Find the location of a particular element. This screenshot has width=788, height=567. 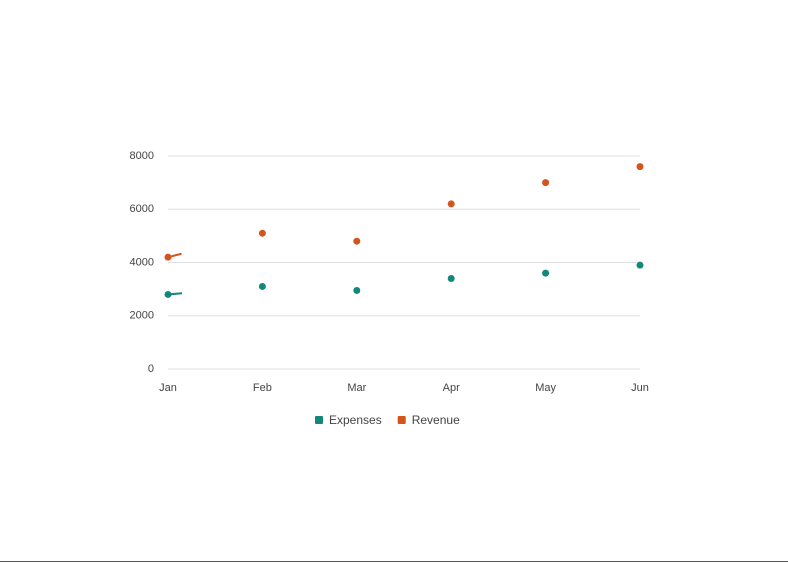

x-tick-label: May is located at coordinates (545, 388).